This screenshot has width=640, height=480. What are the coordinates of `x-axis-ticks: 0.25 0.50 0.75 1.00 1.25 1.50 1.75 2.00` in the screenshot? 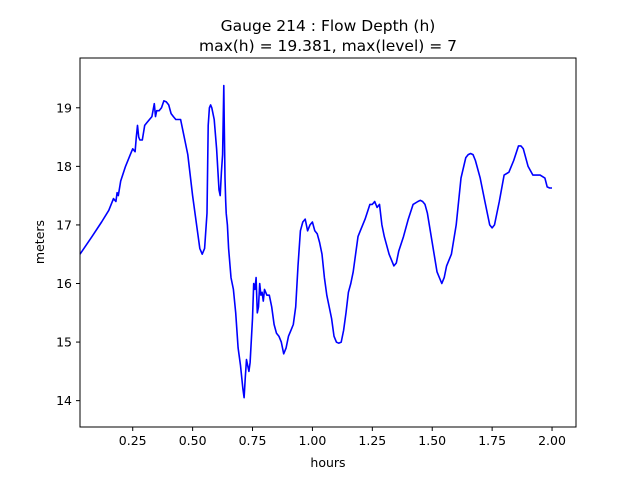 It's located at (342, 437).